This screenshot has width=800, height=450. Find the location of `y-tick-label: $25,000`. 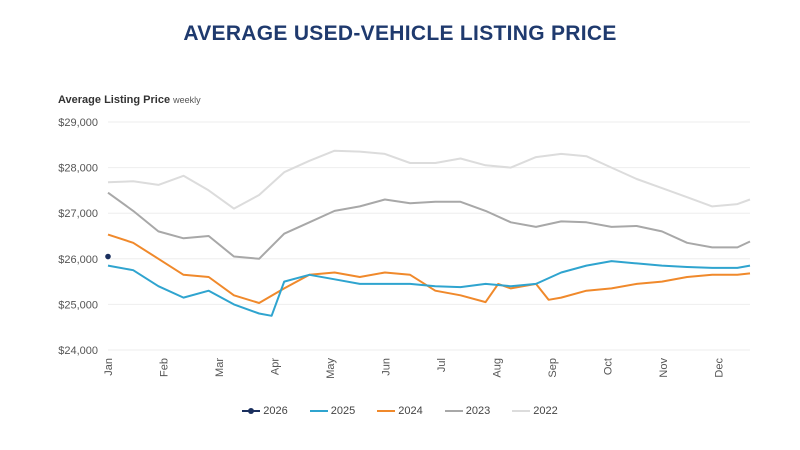

y-tick-label: $25,000 is located at coordinates (78, 305).